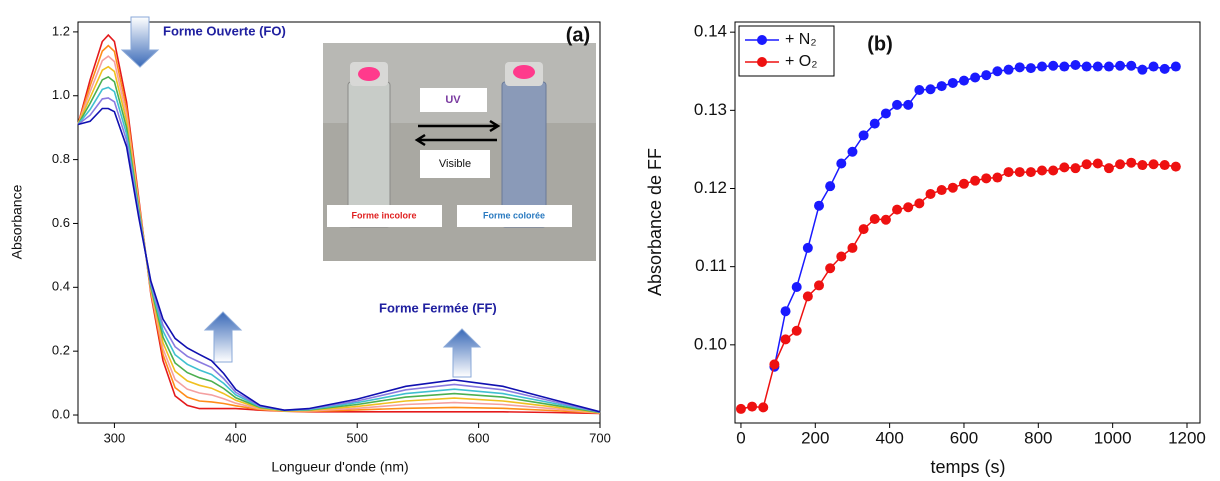 The width and height of the screenshot is (1220, 481). What do you see at coordinates (740, 437) in the screenshot?
I see `x-tick-label: 0` at bounding box center [740, 437].